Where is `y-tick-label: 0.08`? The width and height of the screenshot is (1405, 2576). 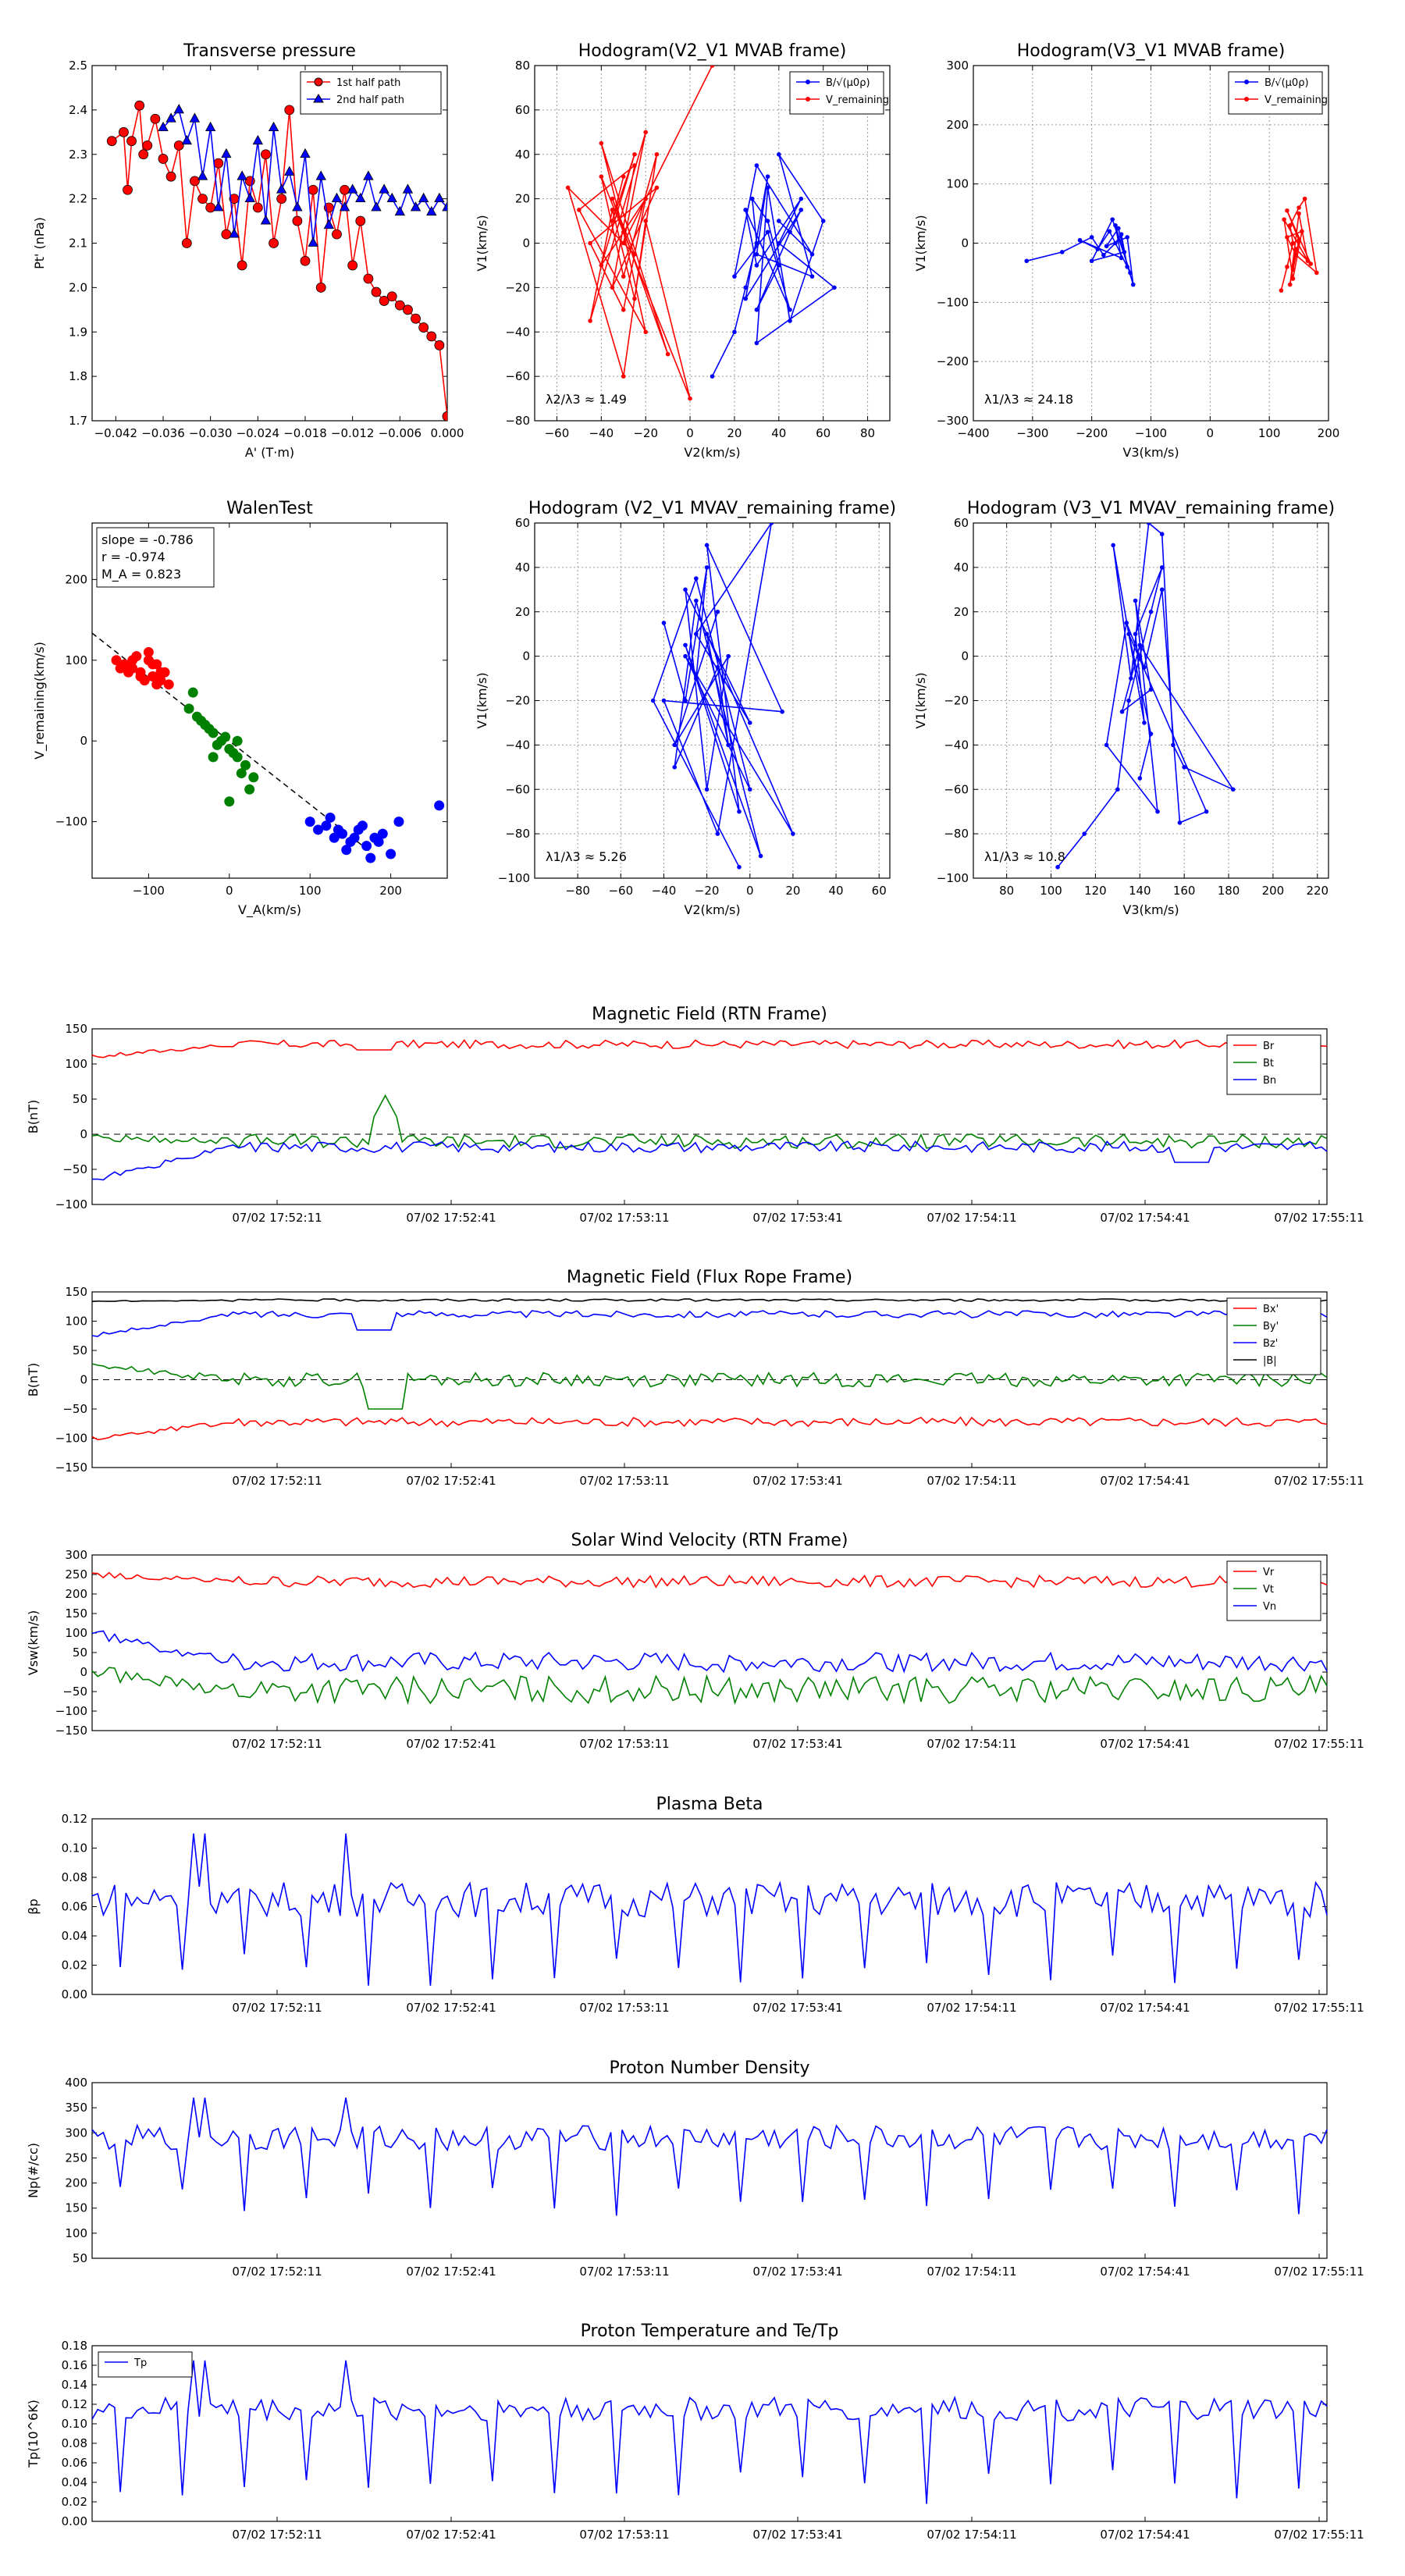 y-tick-label: 0.08 is located at coordinates (74, 1877).